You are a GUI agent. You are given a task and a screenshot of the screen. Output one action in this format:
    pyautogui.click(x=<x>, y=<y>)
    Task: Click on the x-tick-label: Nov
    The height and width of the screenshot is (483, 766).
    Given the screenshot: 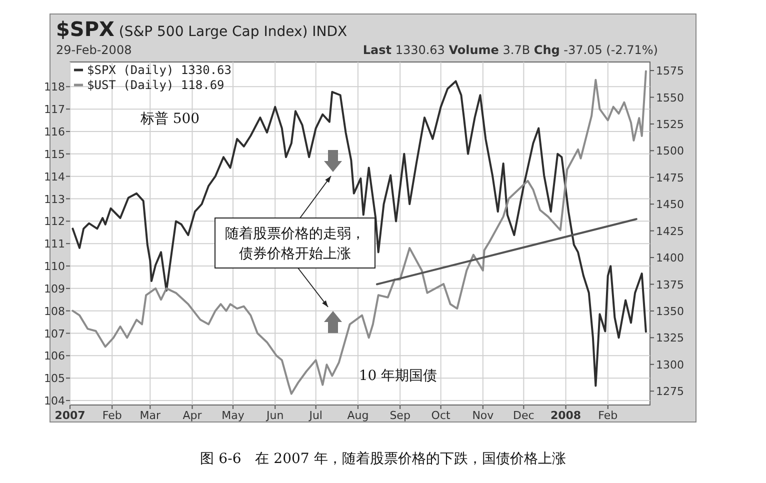 What is the action you would take?
    pyautogui.click(x=483, y=415)
    